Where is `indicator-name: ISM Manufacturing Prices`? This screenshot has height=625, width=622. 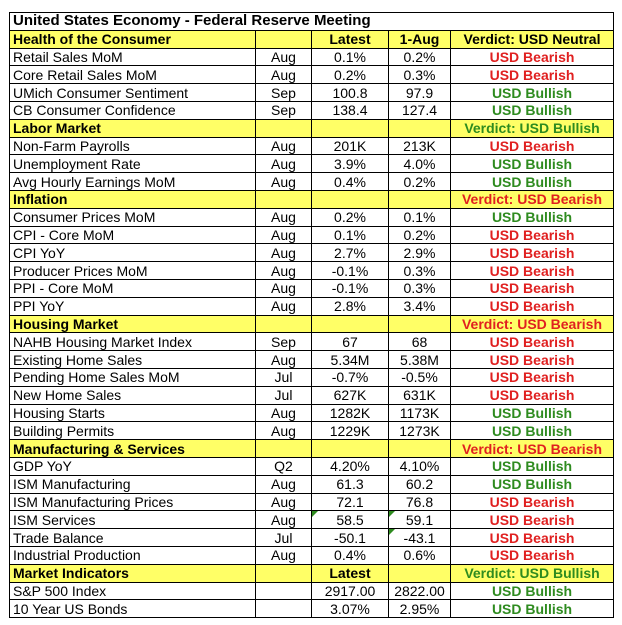 indicator-name: ISM Manufacturing Prices is located at coordinates (132, 502).